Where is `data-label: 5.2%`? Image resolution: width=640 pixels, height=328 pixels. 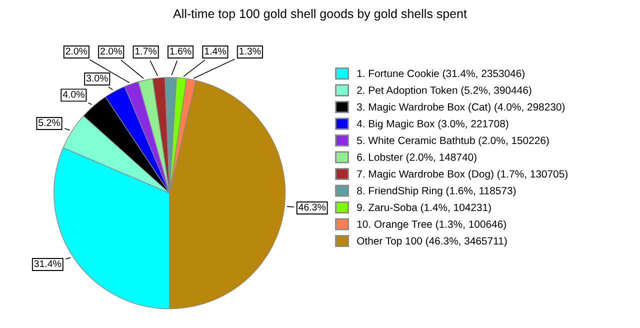 data-label: 5.2% is located at coordinates (49, 122).